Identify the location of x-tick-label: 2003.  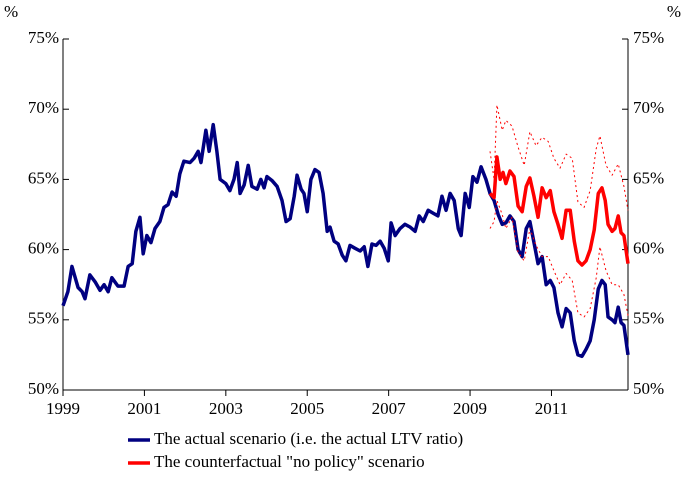
(226, 408).